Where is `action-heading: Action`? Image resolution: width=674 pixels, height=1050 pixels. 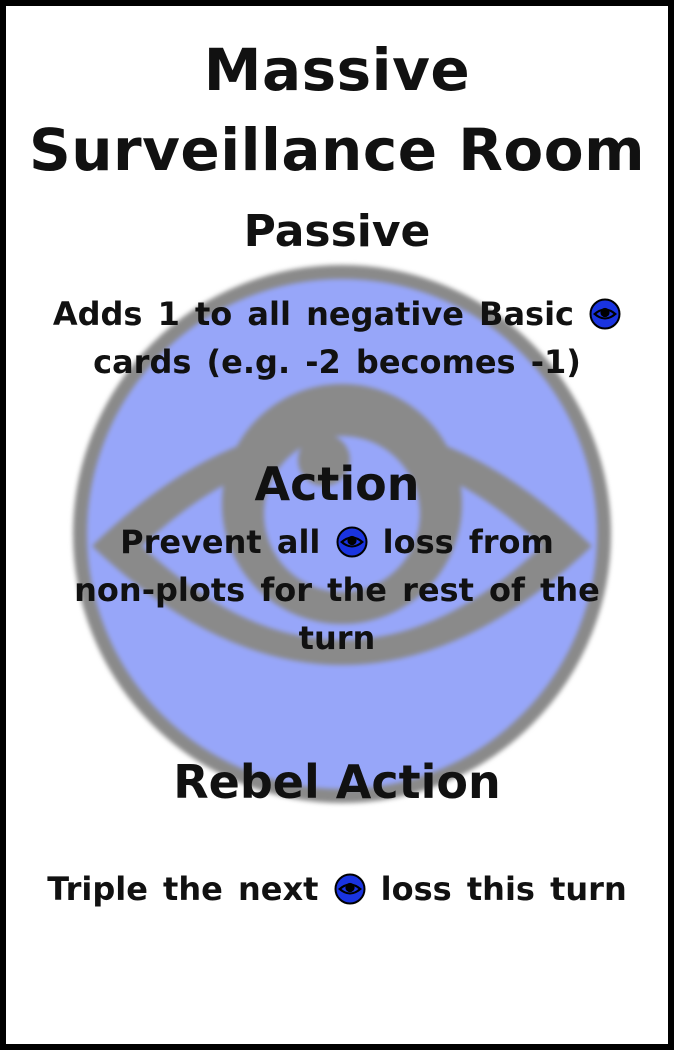
action-heading: Action is located at coordinates (337, 484).